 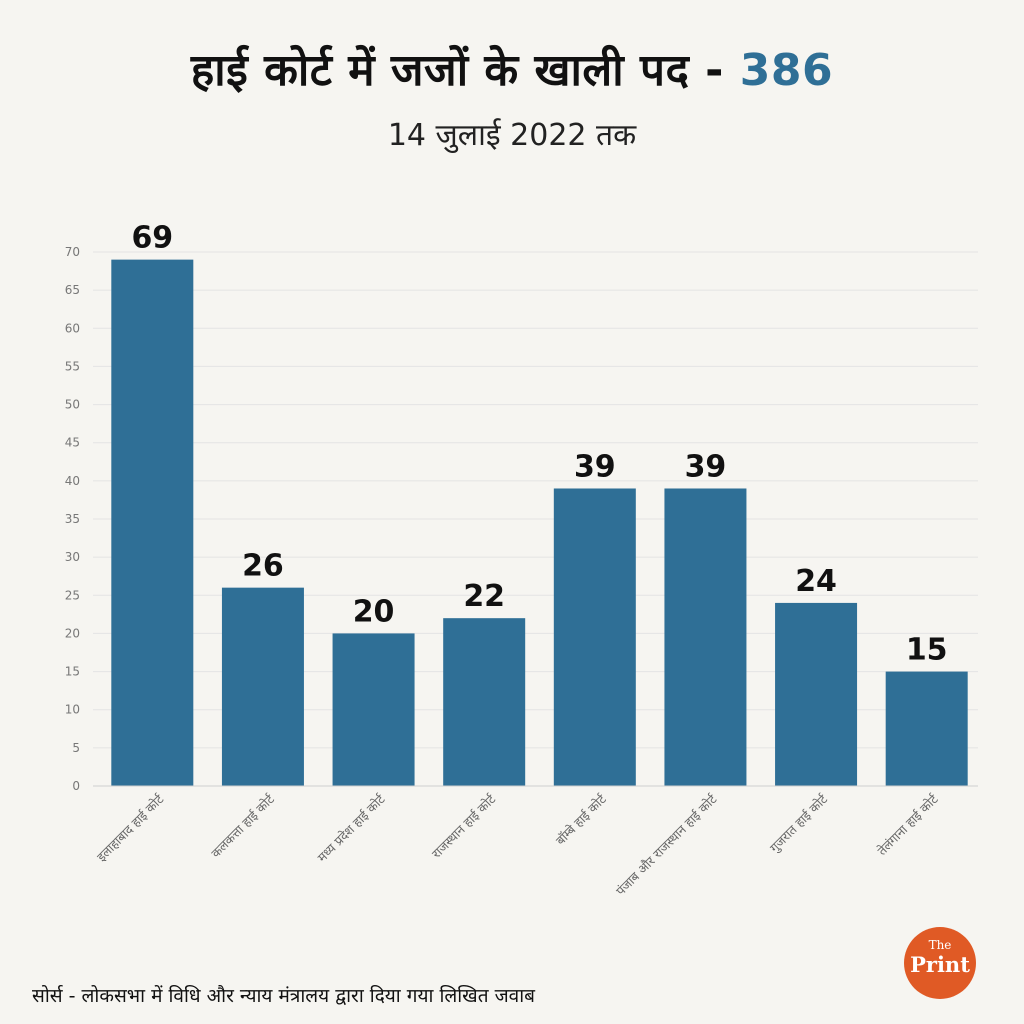 I want to click on y-tick-label: 70, so click(x=72, y=252).